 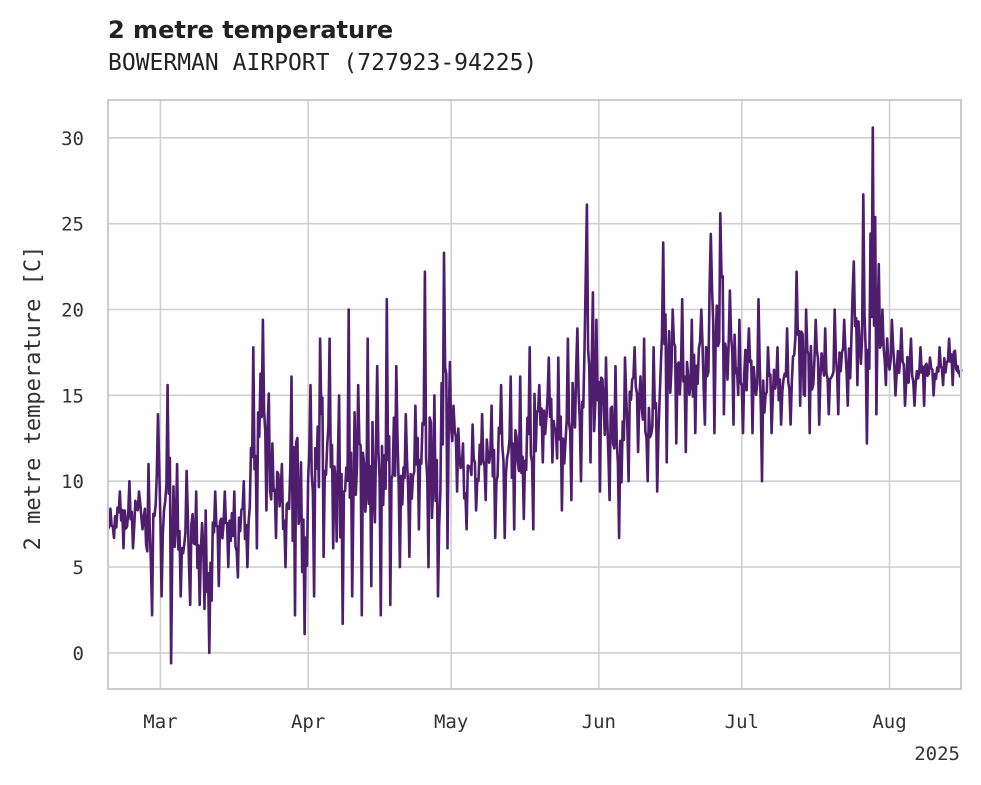 I want to click on year-label: 2025, so click(x=937, y=754).